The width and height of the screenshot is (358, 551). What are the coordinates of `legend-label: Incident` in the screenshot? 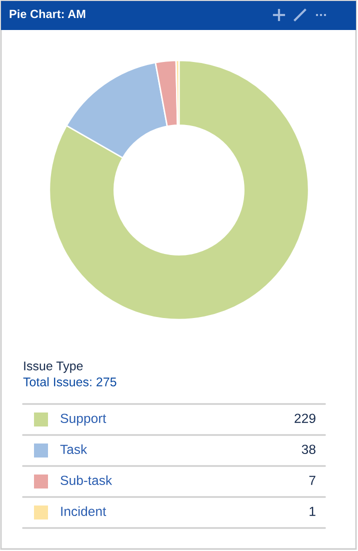 It's located at (83, 511).